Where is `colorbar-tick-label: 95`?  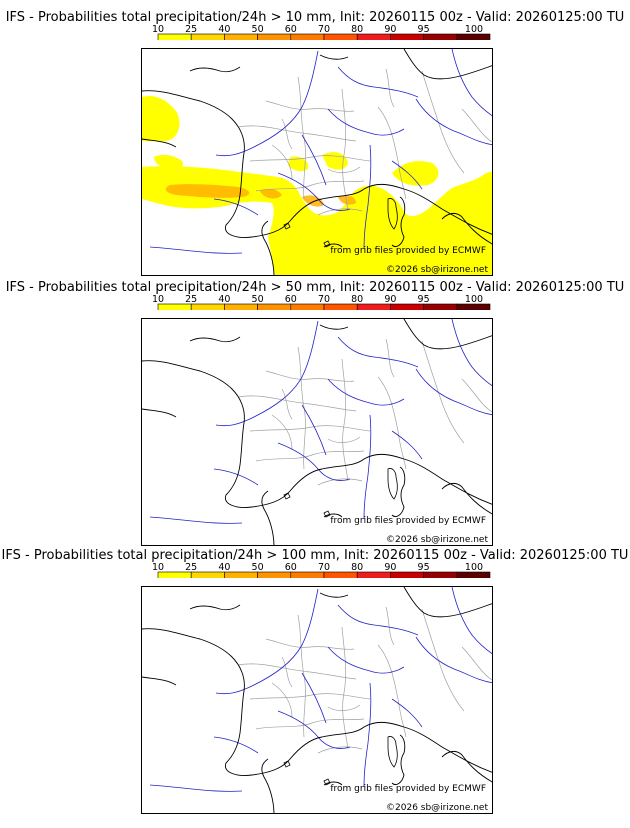
colorbar-tick-label: 95 is located at coordinates (424, 299).